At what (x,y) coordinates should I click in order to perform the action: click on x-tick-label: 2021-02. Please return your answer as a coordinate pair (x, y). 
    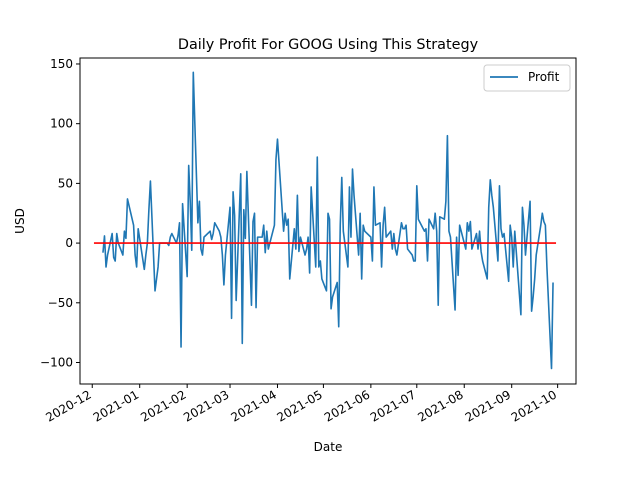
    Looking at the image, I should click on (163, 405).